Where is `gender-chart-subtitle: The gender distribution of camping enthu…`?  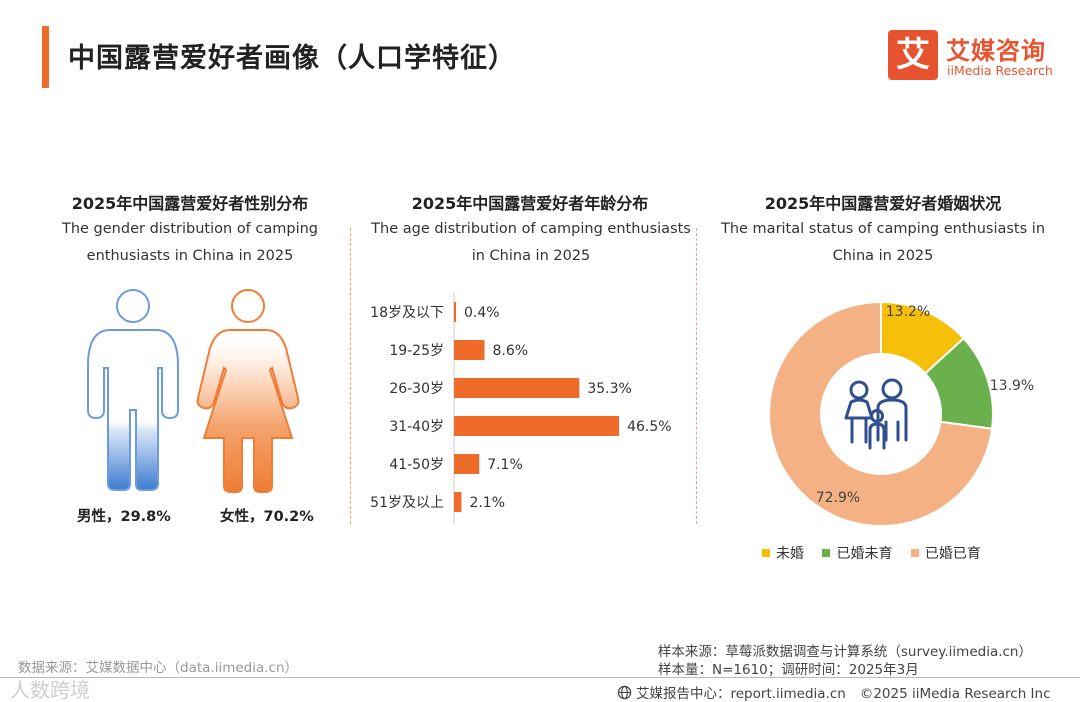
gender-chart-subtitle: The gender distribution of camping enthu… is located at coordinates (190, 242).